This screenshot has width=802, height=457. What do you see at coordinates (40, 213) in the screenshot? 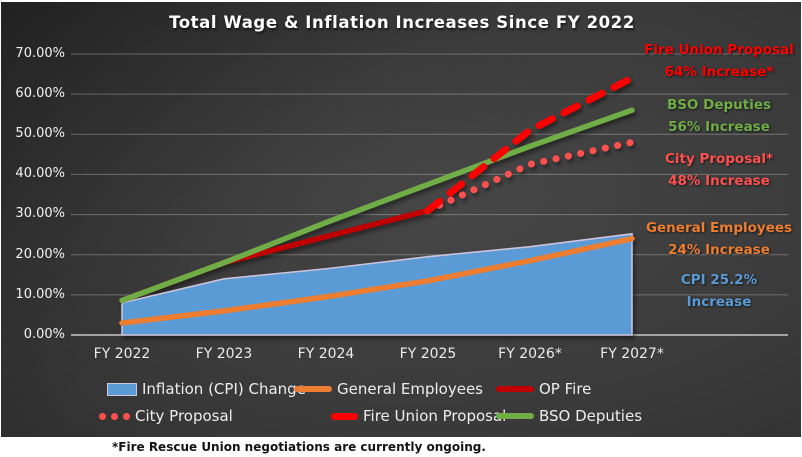
I see `y-tick-30: 30.00%` at bounding box center [40, 213].